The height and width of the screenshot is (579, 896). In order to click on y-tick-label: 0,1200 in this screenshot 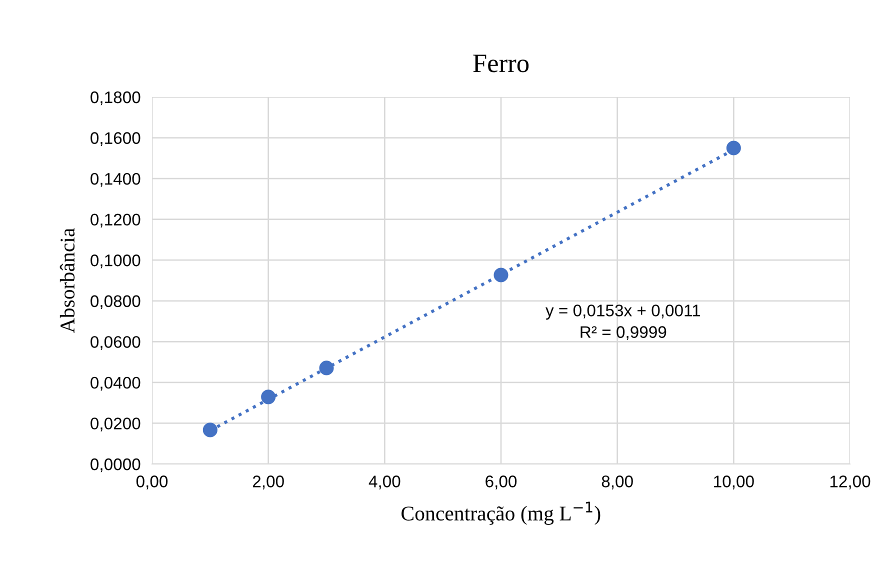, I will do `click(115, 221)`.